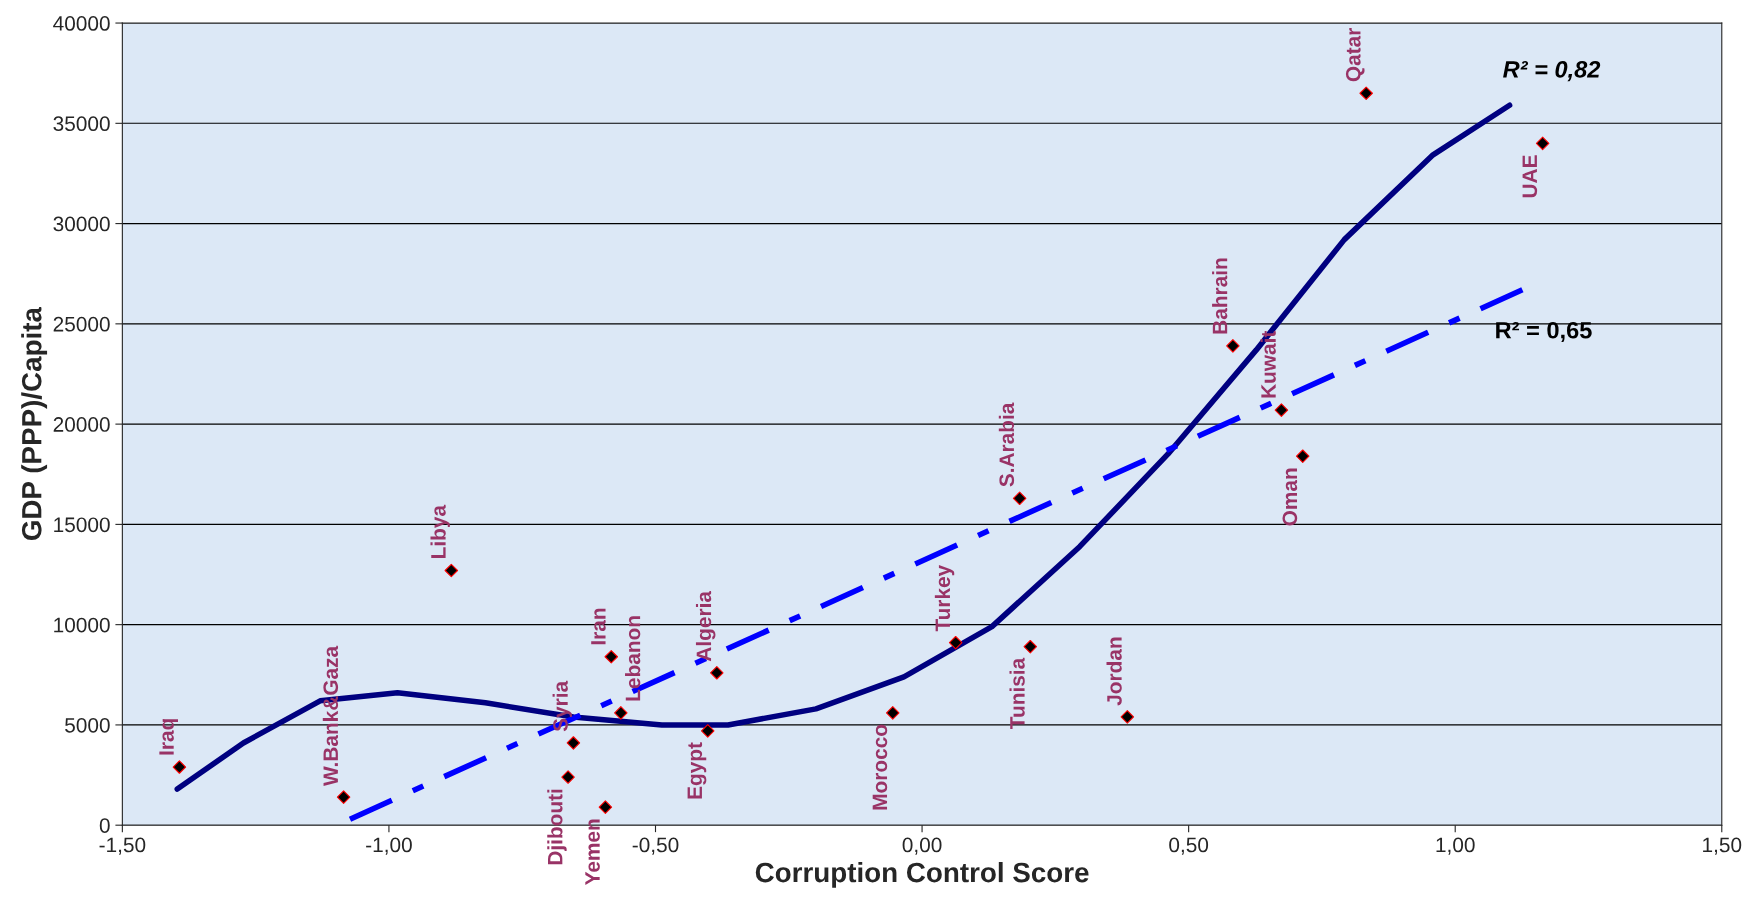 The width and height of the screenshot is (1748, 922). Describe the element at coordinates (944, 598) in the screenshot. I see `annotation: Turkey` at that location.